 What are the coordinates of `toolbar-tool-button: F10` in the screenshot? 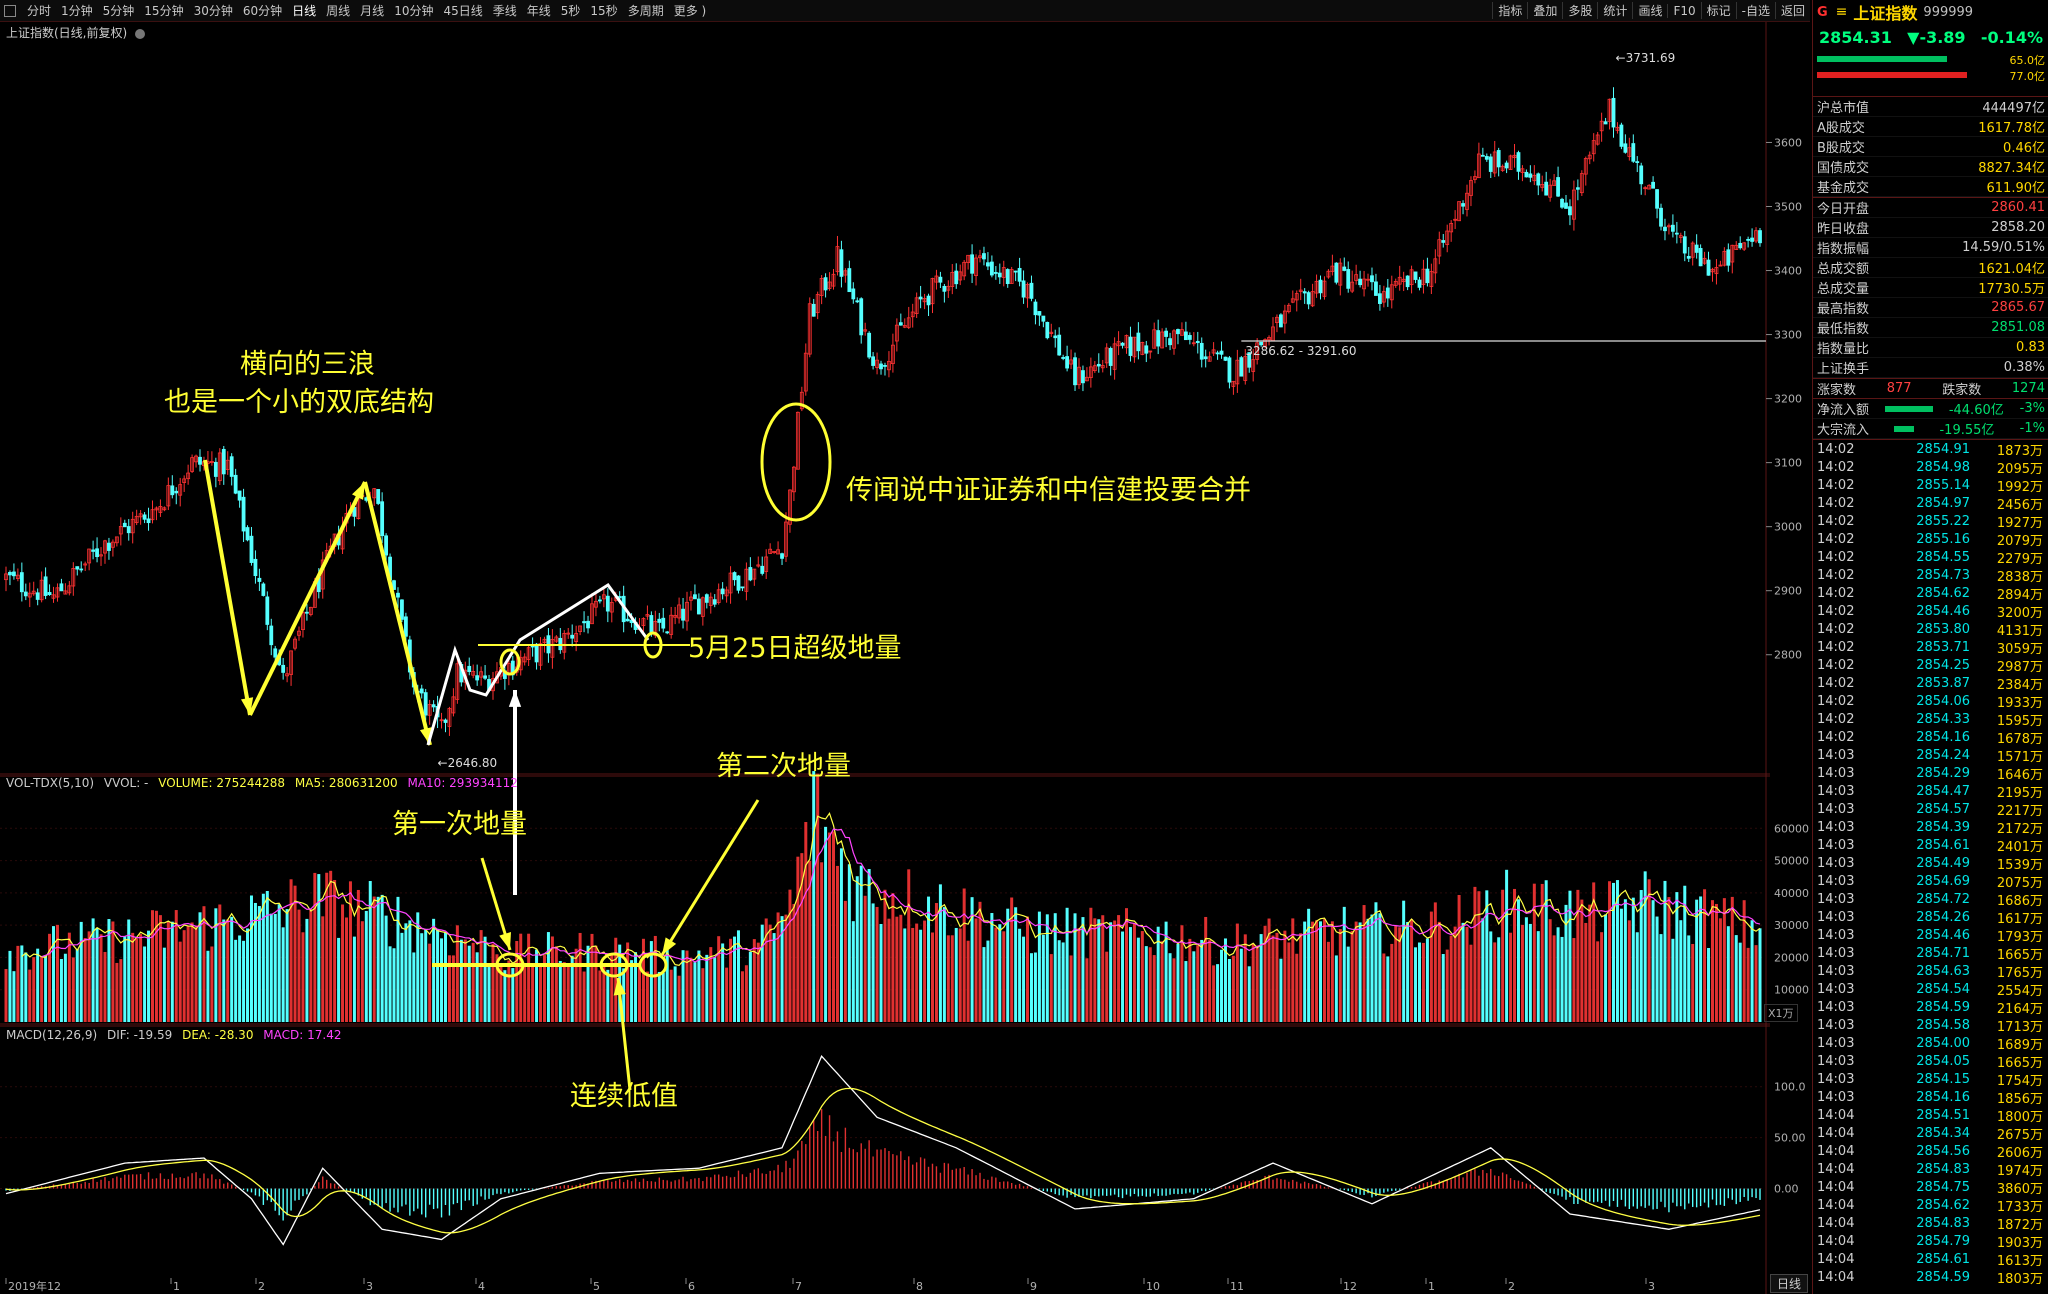 It's located at (1683, 10).